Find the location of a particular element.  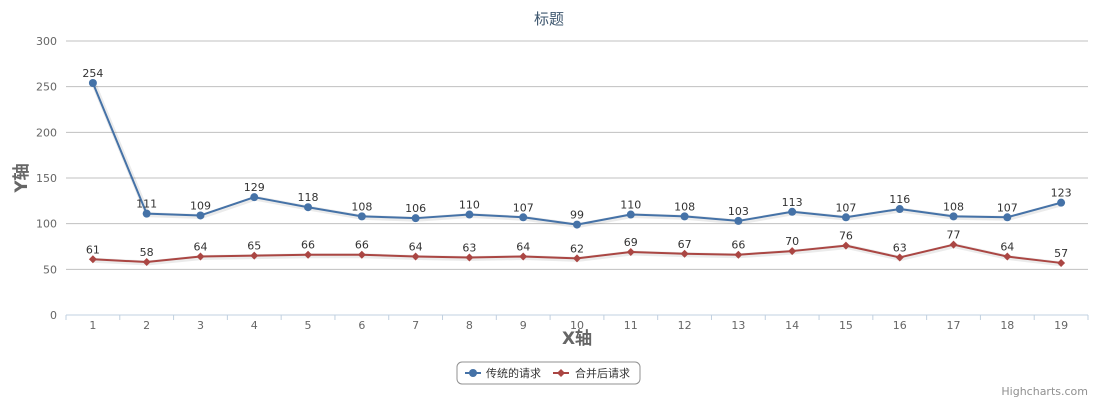

x-tick-label: 14 is located at coordinates (792, 325).